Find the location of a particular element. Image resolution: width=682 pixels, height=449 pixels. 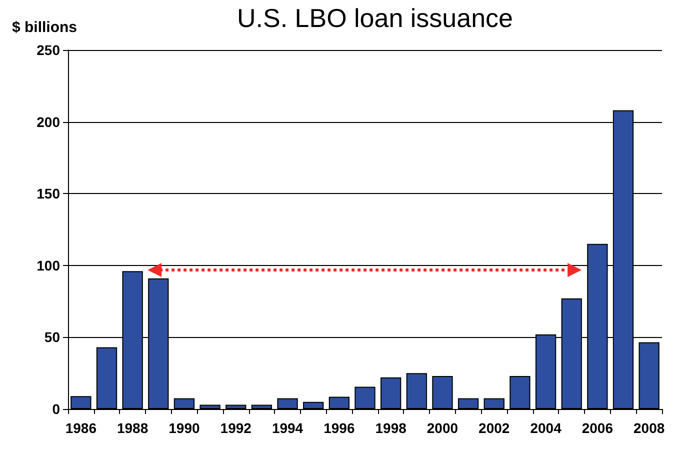

y-tick-label: 50 is located at coordinates (52, 337).